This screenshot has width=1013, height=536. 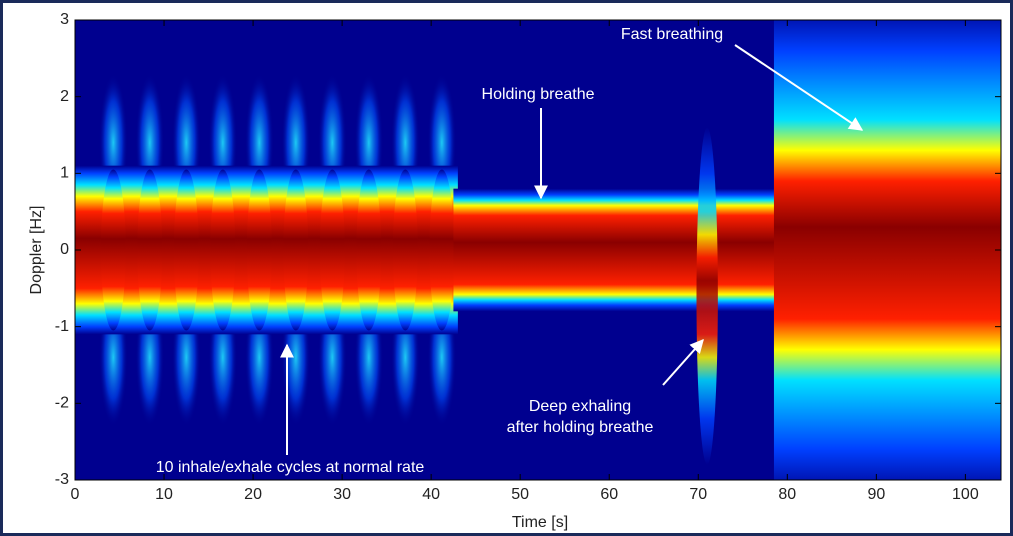 What do you see at coordinates (342, 494) in the screenshot?
I see `x-tick-label: 30` at bounding box center [342, 494].